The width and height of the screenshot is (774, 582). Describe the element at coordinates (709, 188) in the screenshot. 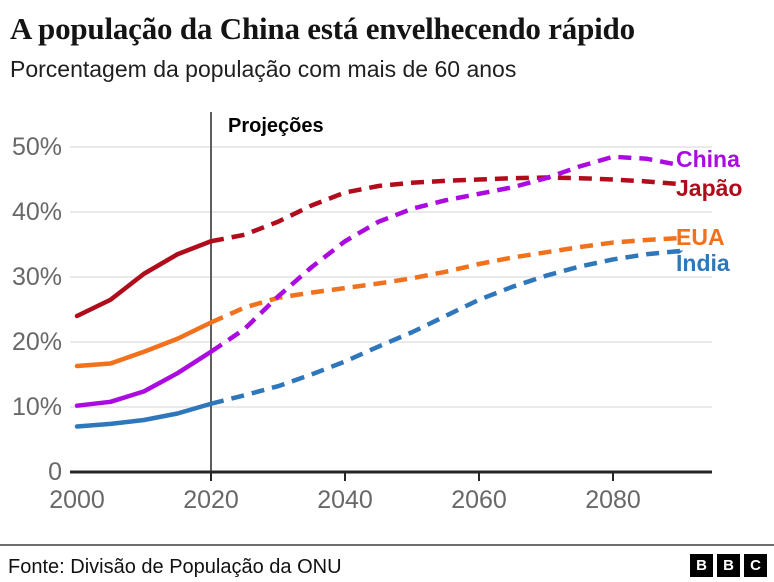

I see `series-label-Japão: Japão` at that location.